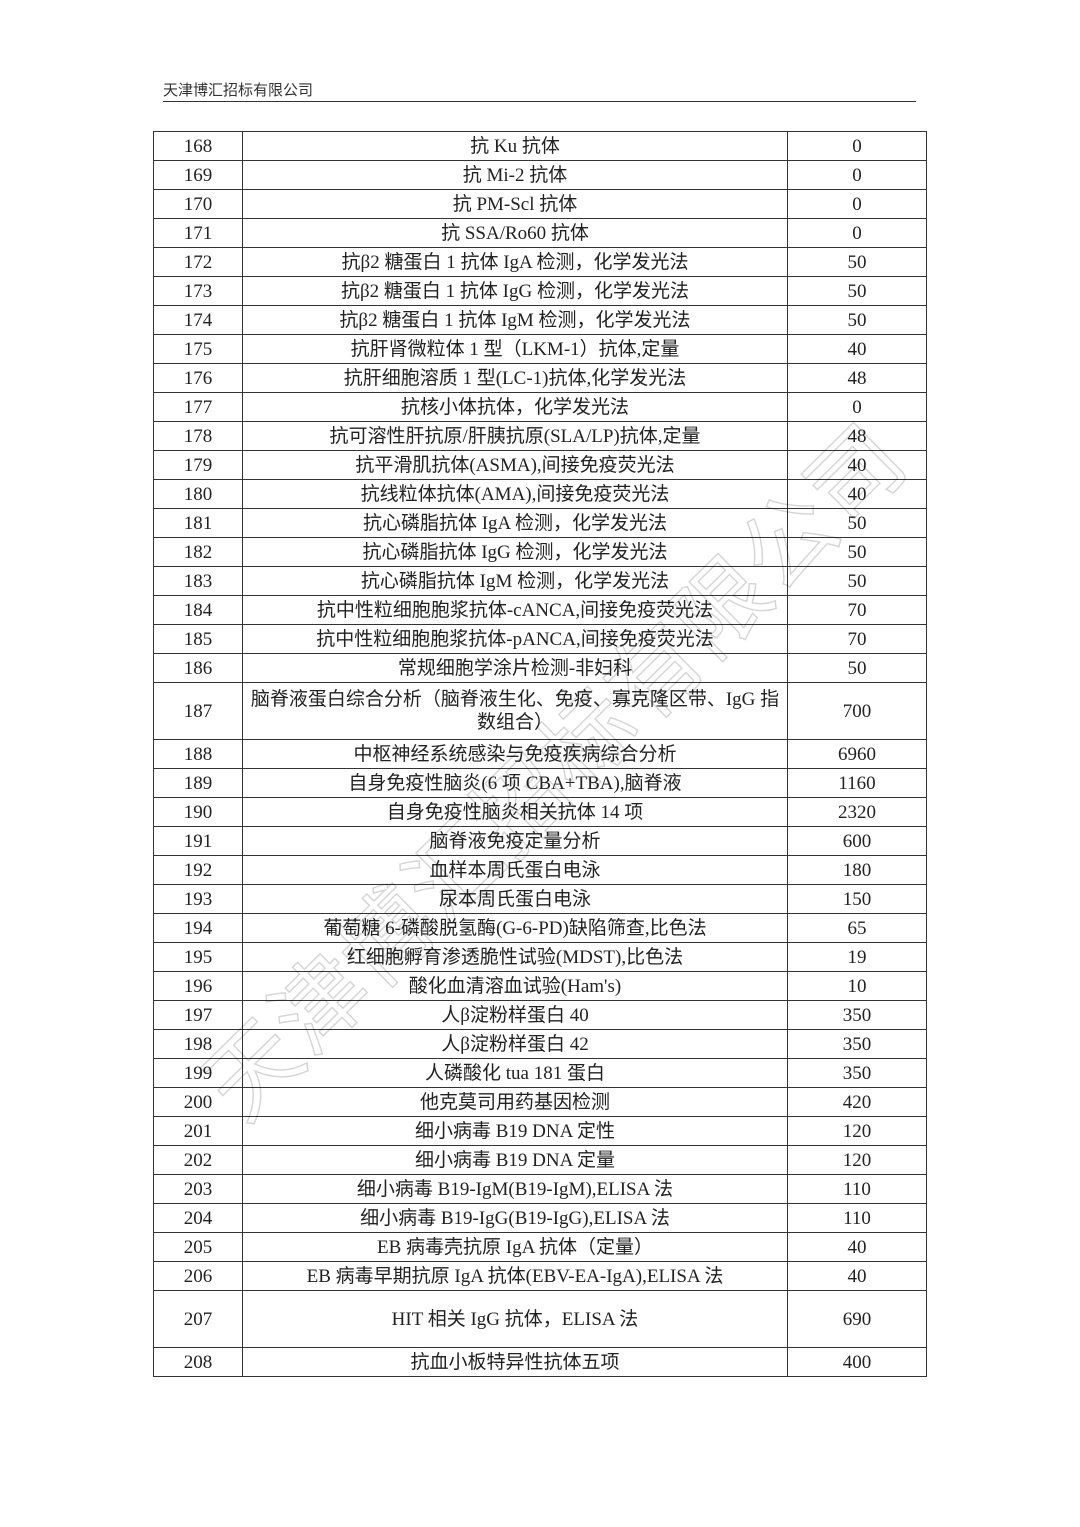 The width and height of the screenshot is (1080, 1527). I want to click on row-number: 190, so click(198, 812).